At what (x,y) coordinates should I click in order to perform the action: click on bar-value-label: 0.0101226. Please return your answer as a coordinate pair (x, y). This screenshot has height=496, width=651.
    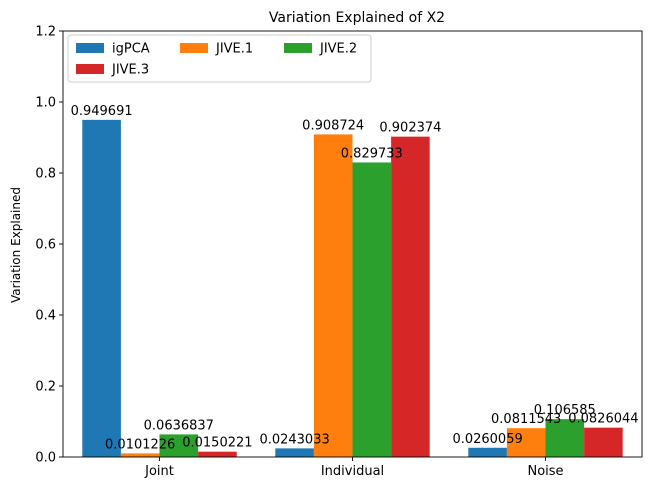
    Looking at the image, I should click on (140, 444).